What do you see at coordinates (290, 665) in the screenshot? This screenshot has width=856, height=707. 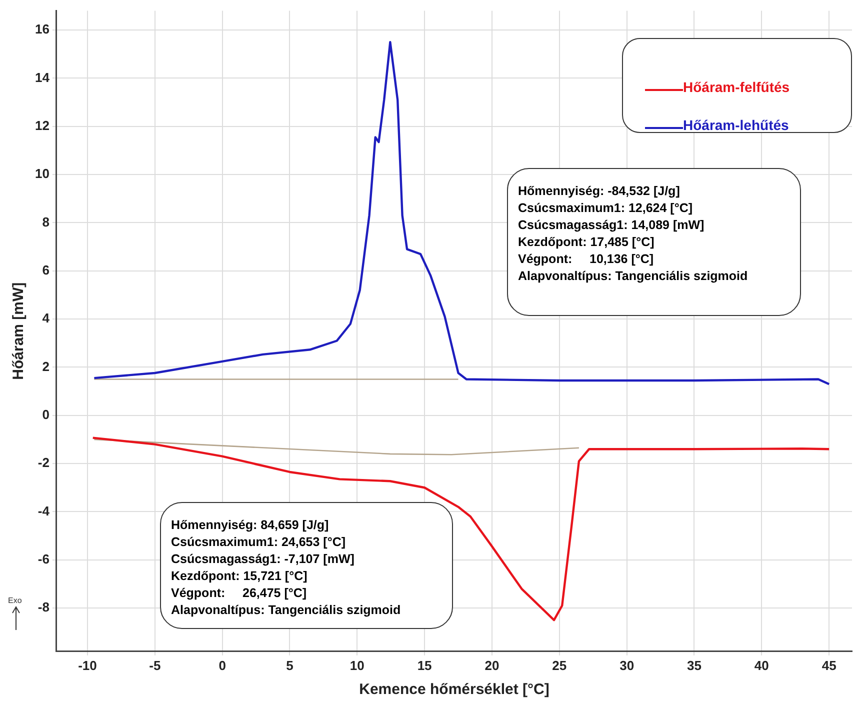 I see `x-tick-label: 5` at bounding box center [290, 665].